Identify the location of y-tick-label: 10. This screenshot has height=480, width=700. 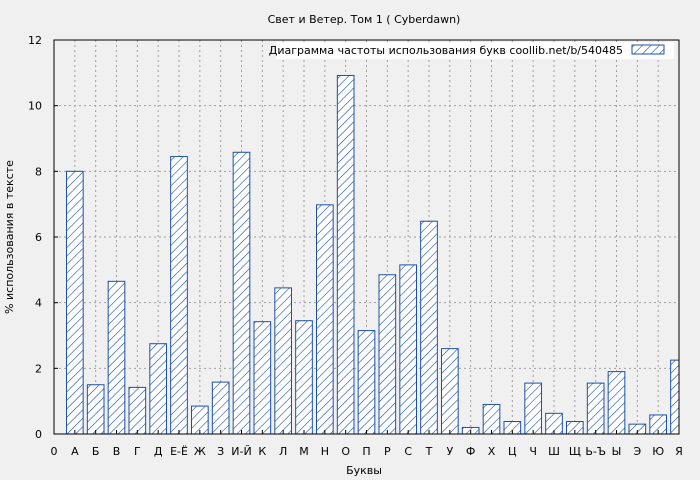
(35, 106).